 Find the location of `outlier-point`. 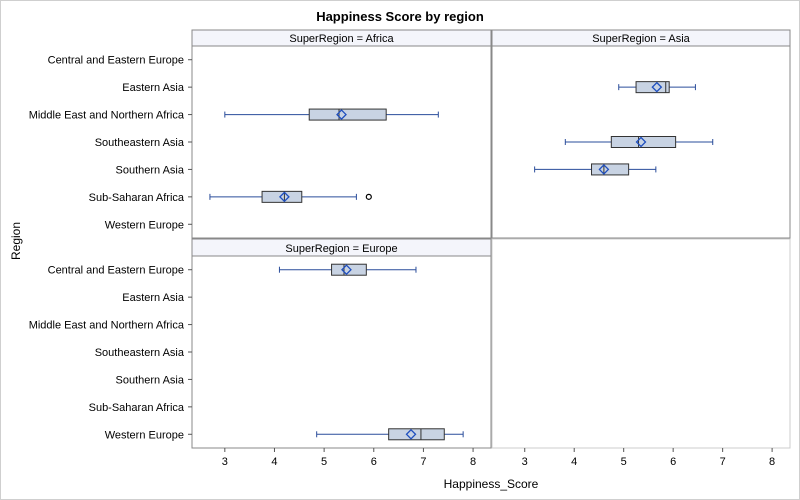

outlier-point is located at coordinates (368, 196).